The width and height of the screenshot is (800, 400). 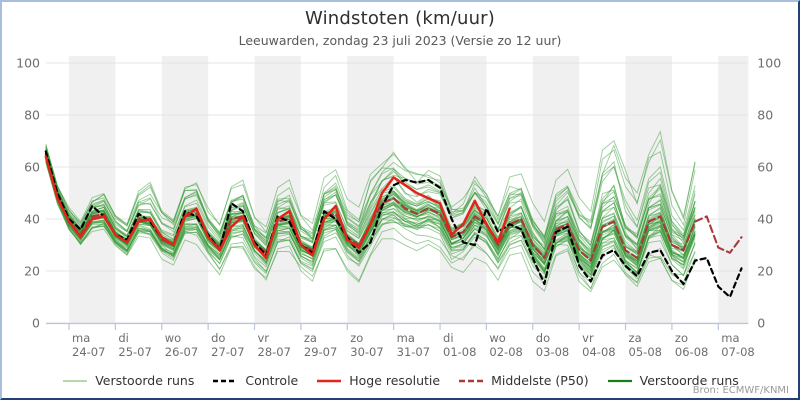 I want to click on x-axis-date-label: 31-07, so click(x=413, y=352).